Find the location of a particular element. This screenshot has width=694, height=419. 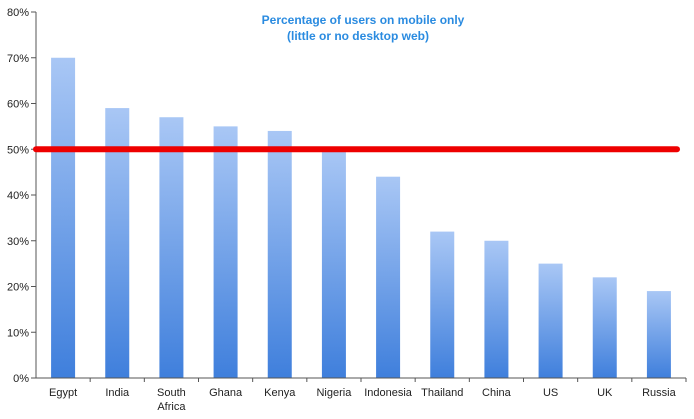

x-tick-label: South Africa is located at coordinates (171, 400).